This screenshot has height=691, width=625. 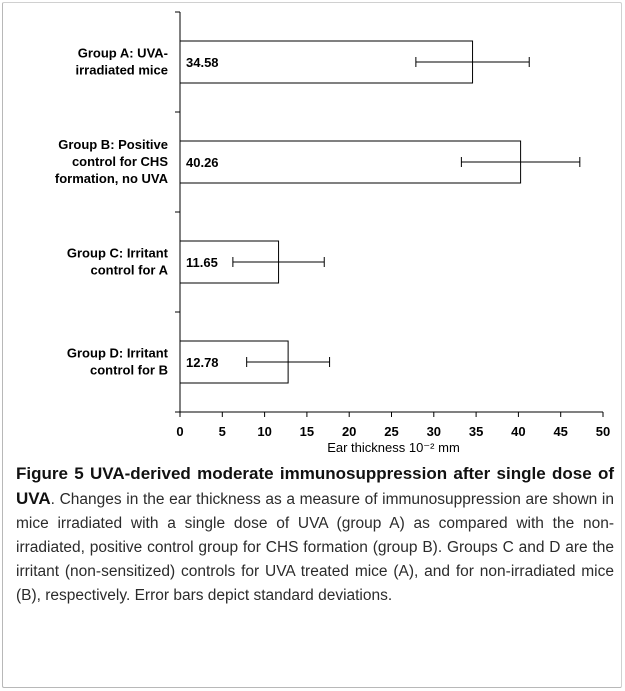 What do you see at coordinates (123, 53) in the screenshot?
I see `category-label: Group A: UVA-` at bounding box center [123, 53].